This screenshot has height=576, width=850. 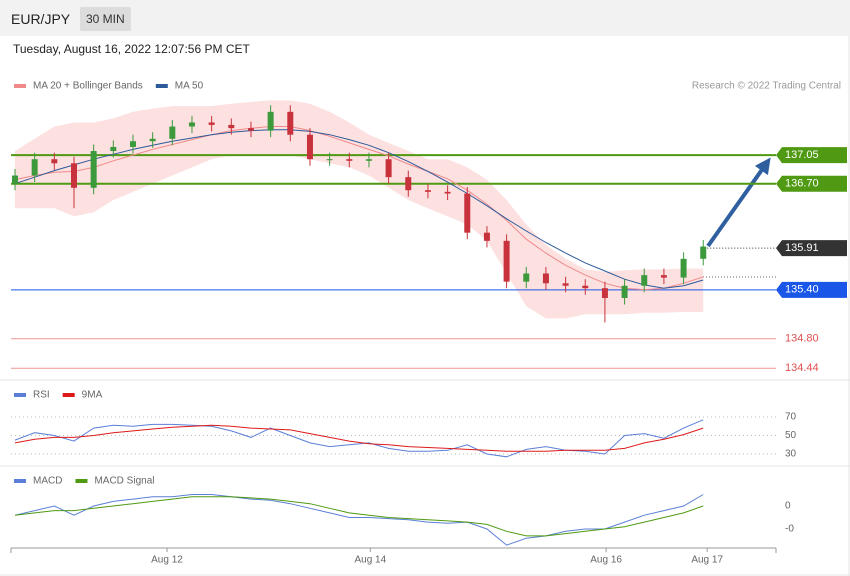 What do you see at coordinates (802, 248) in the screenshot?
I see `last-price-label: 135.91` at bounding box center [802, 248].